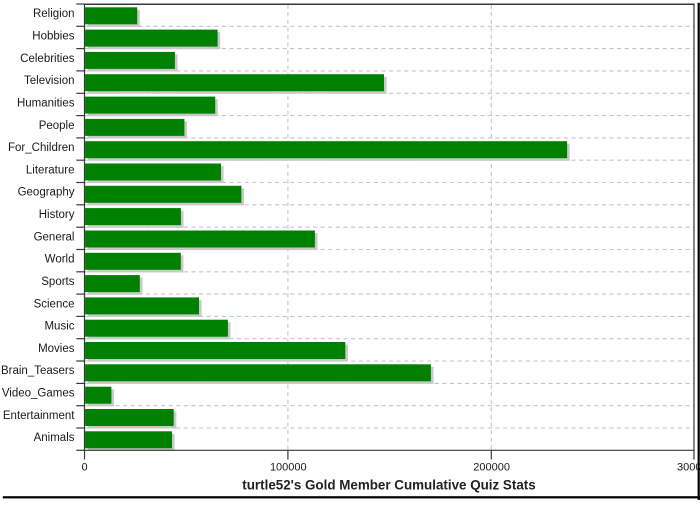  I want to click on svg-text: Literature, so click(50, 170).